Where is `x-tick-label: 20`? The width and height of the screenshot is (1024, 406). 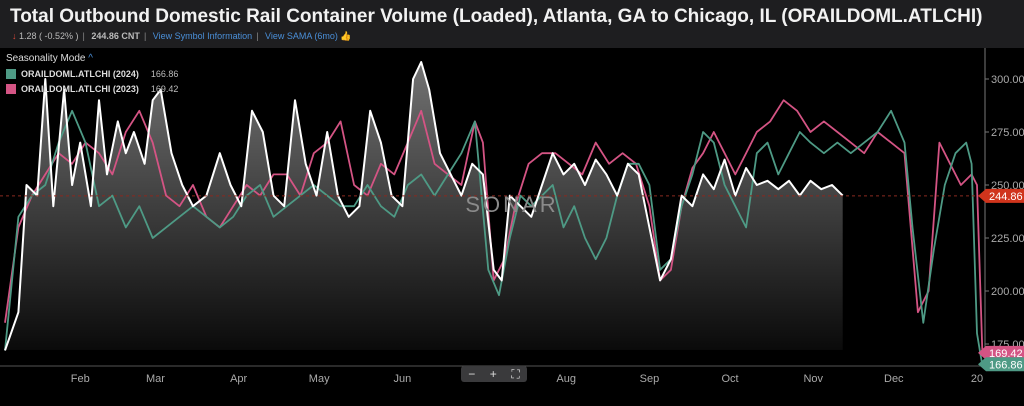
x-tick-label: 20 is located at coordinates (977, 379).